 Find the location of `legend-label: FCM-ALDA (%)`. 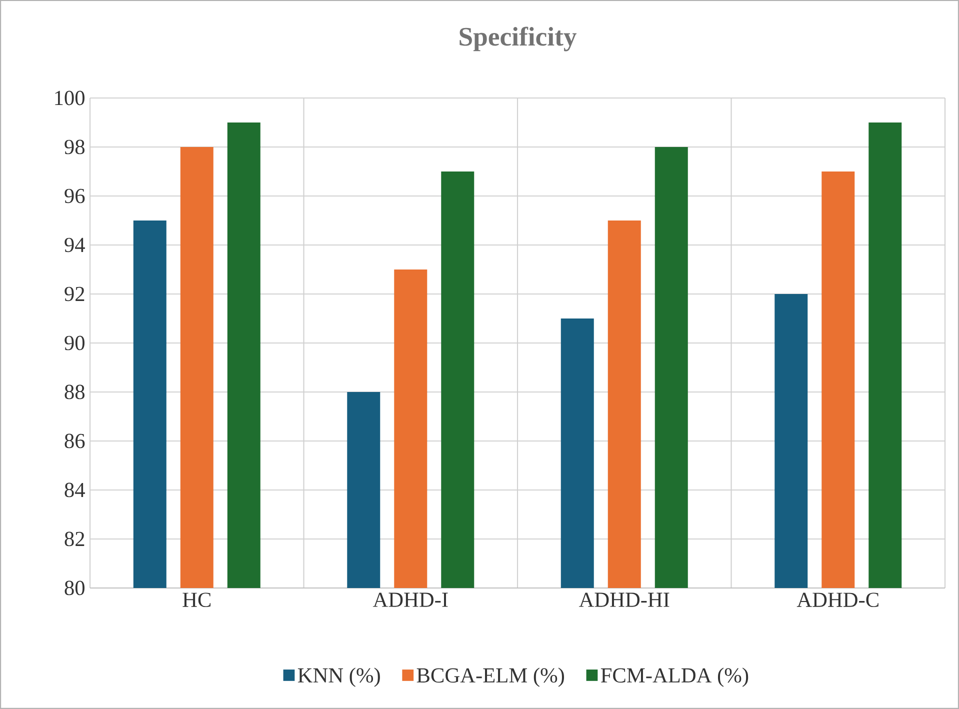

legend-label: FCM-ALDA (%) is located at coordinates (674, 677).